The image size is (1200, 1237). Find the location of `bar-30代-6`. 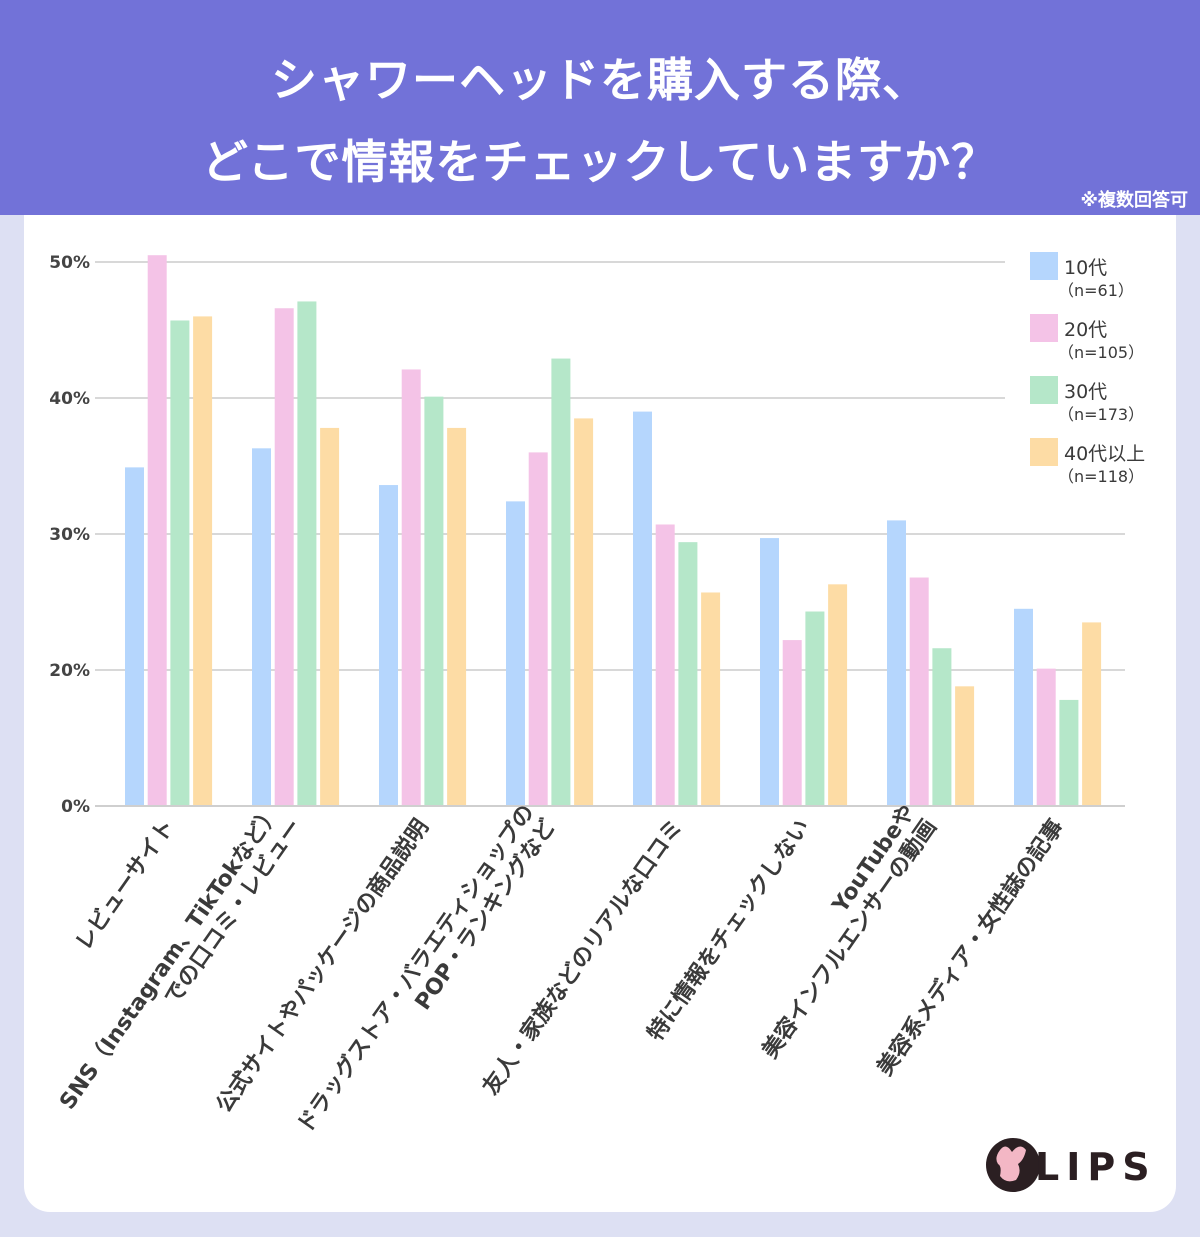

bar-30代-6 is located at coordinates (942, 727).